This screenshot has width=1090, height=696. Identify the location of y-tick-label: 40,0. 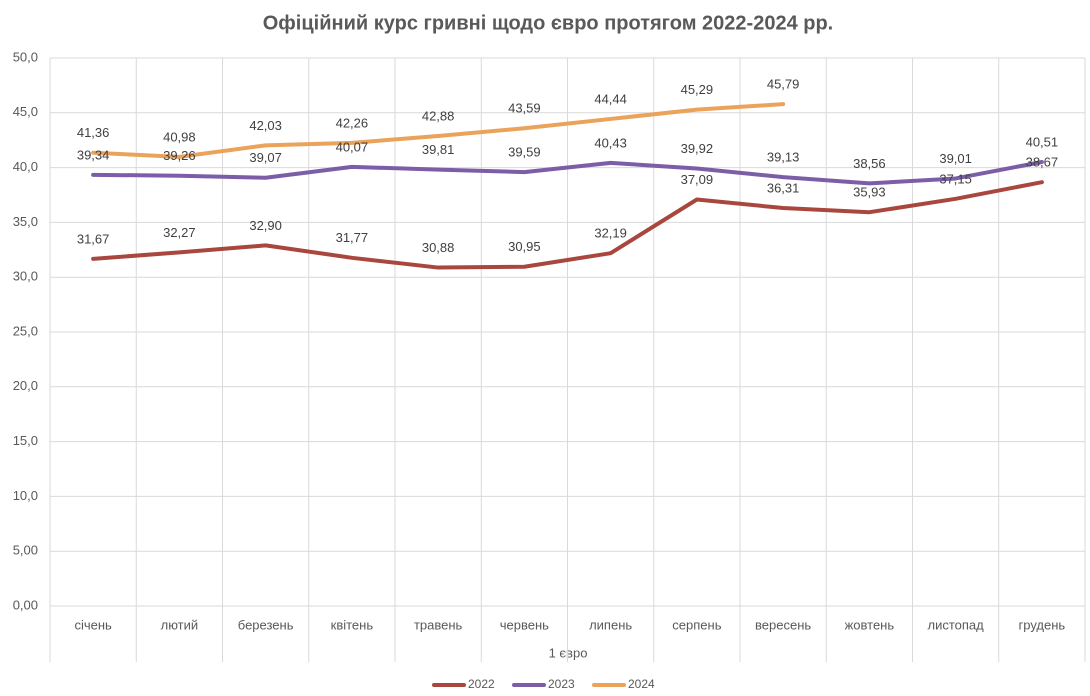
(25, 166).